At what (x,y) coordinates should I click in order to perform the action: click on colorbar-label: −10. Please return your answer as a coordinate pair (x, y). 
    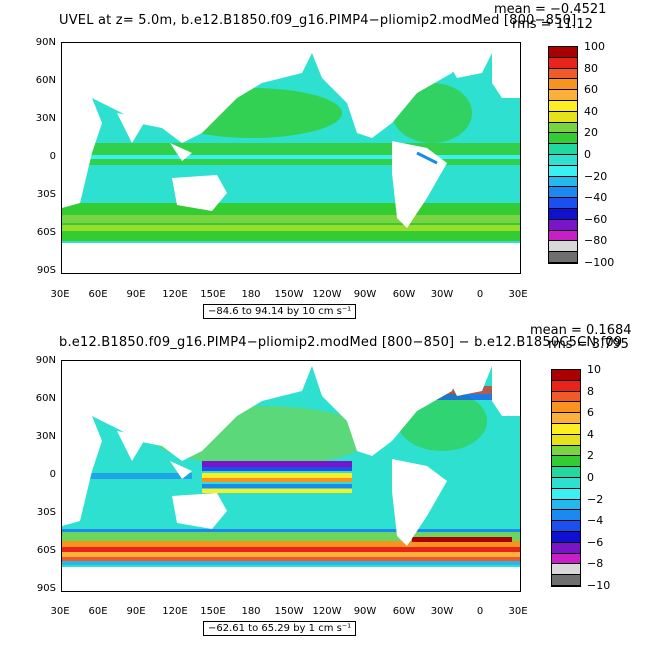
    Looking at the image, I should click on (599, 585).